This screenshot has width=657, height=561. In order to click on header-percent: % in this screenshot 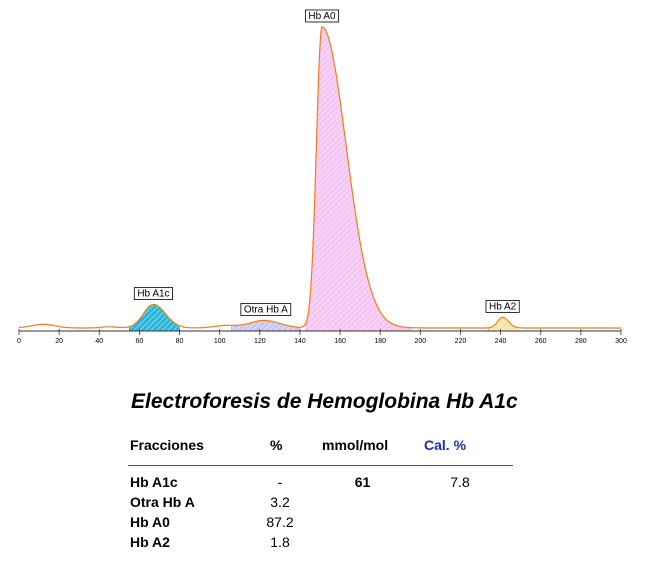, I will do `click(276, 445)`.